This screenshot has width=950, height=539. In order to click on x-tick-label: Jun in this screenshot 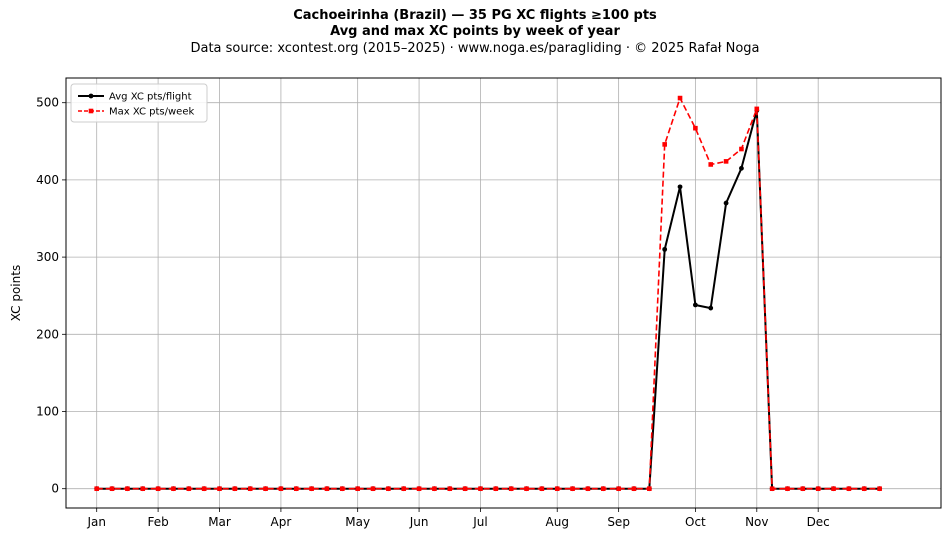, I will do `click(419, 522)`.